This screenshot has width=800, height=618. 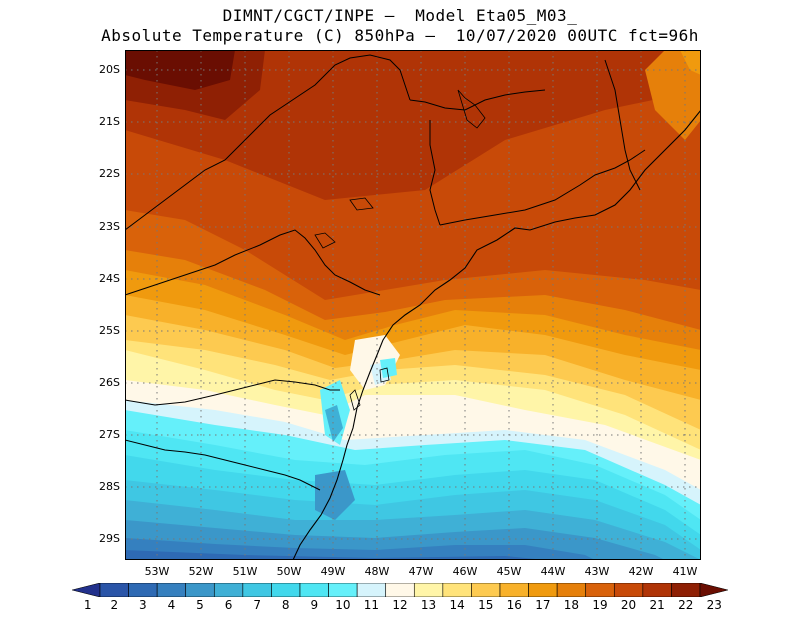 What do you see at coordinates (171, 605) in the screenshot?
I see `colorbar-label-4: 4` at bounding box center [171, 605].